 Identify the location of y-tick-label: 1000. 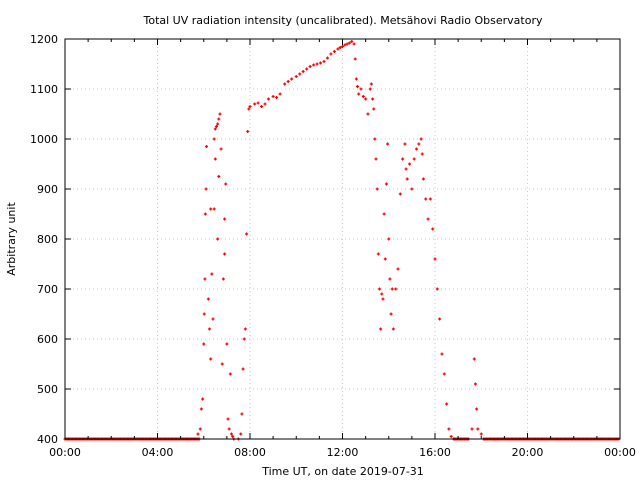
(44, 139).